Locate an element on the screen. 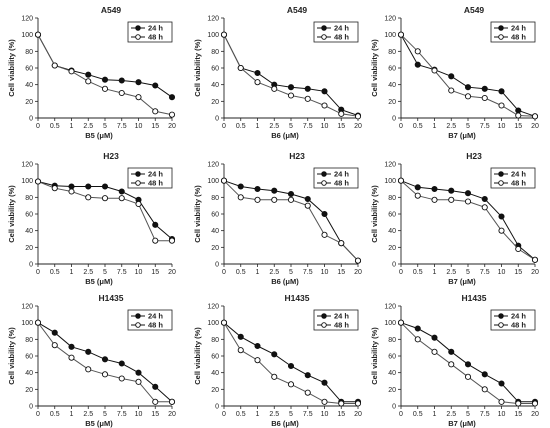 The width and height of the screenshot is (550, 428). chart-title: A549 is located at coordinates (111, 10).